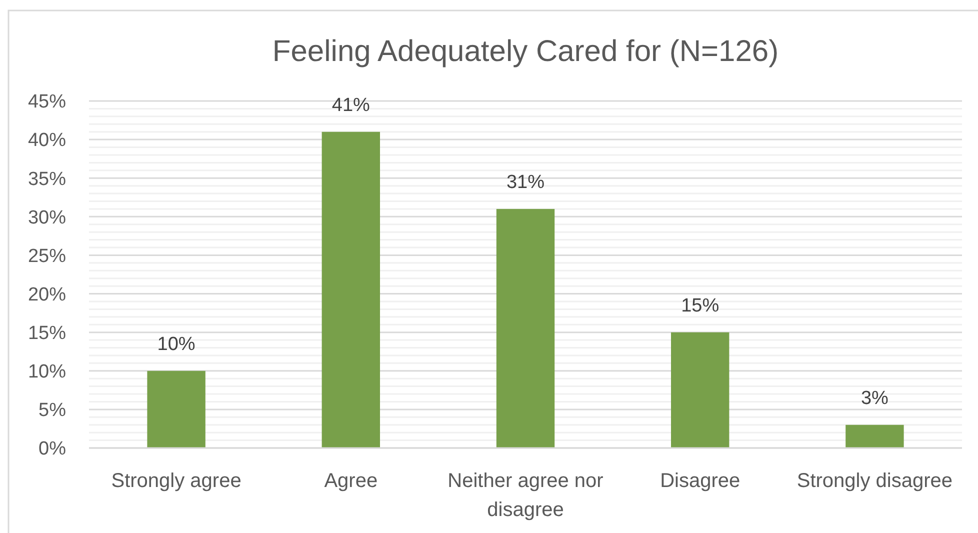 The height and width of the screenshot is (533, 978). Describe the element at coordinates (874, 398) in the screenshot. I see `data-label: 3%` at that location.